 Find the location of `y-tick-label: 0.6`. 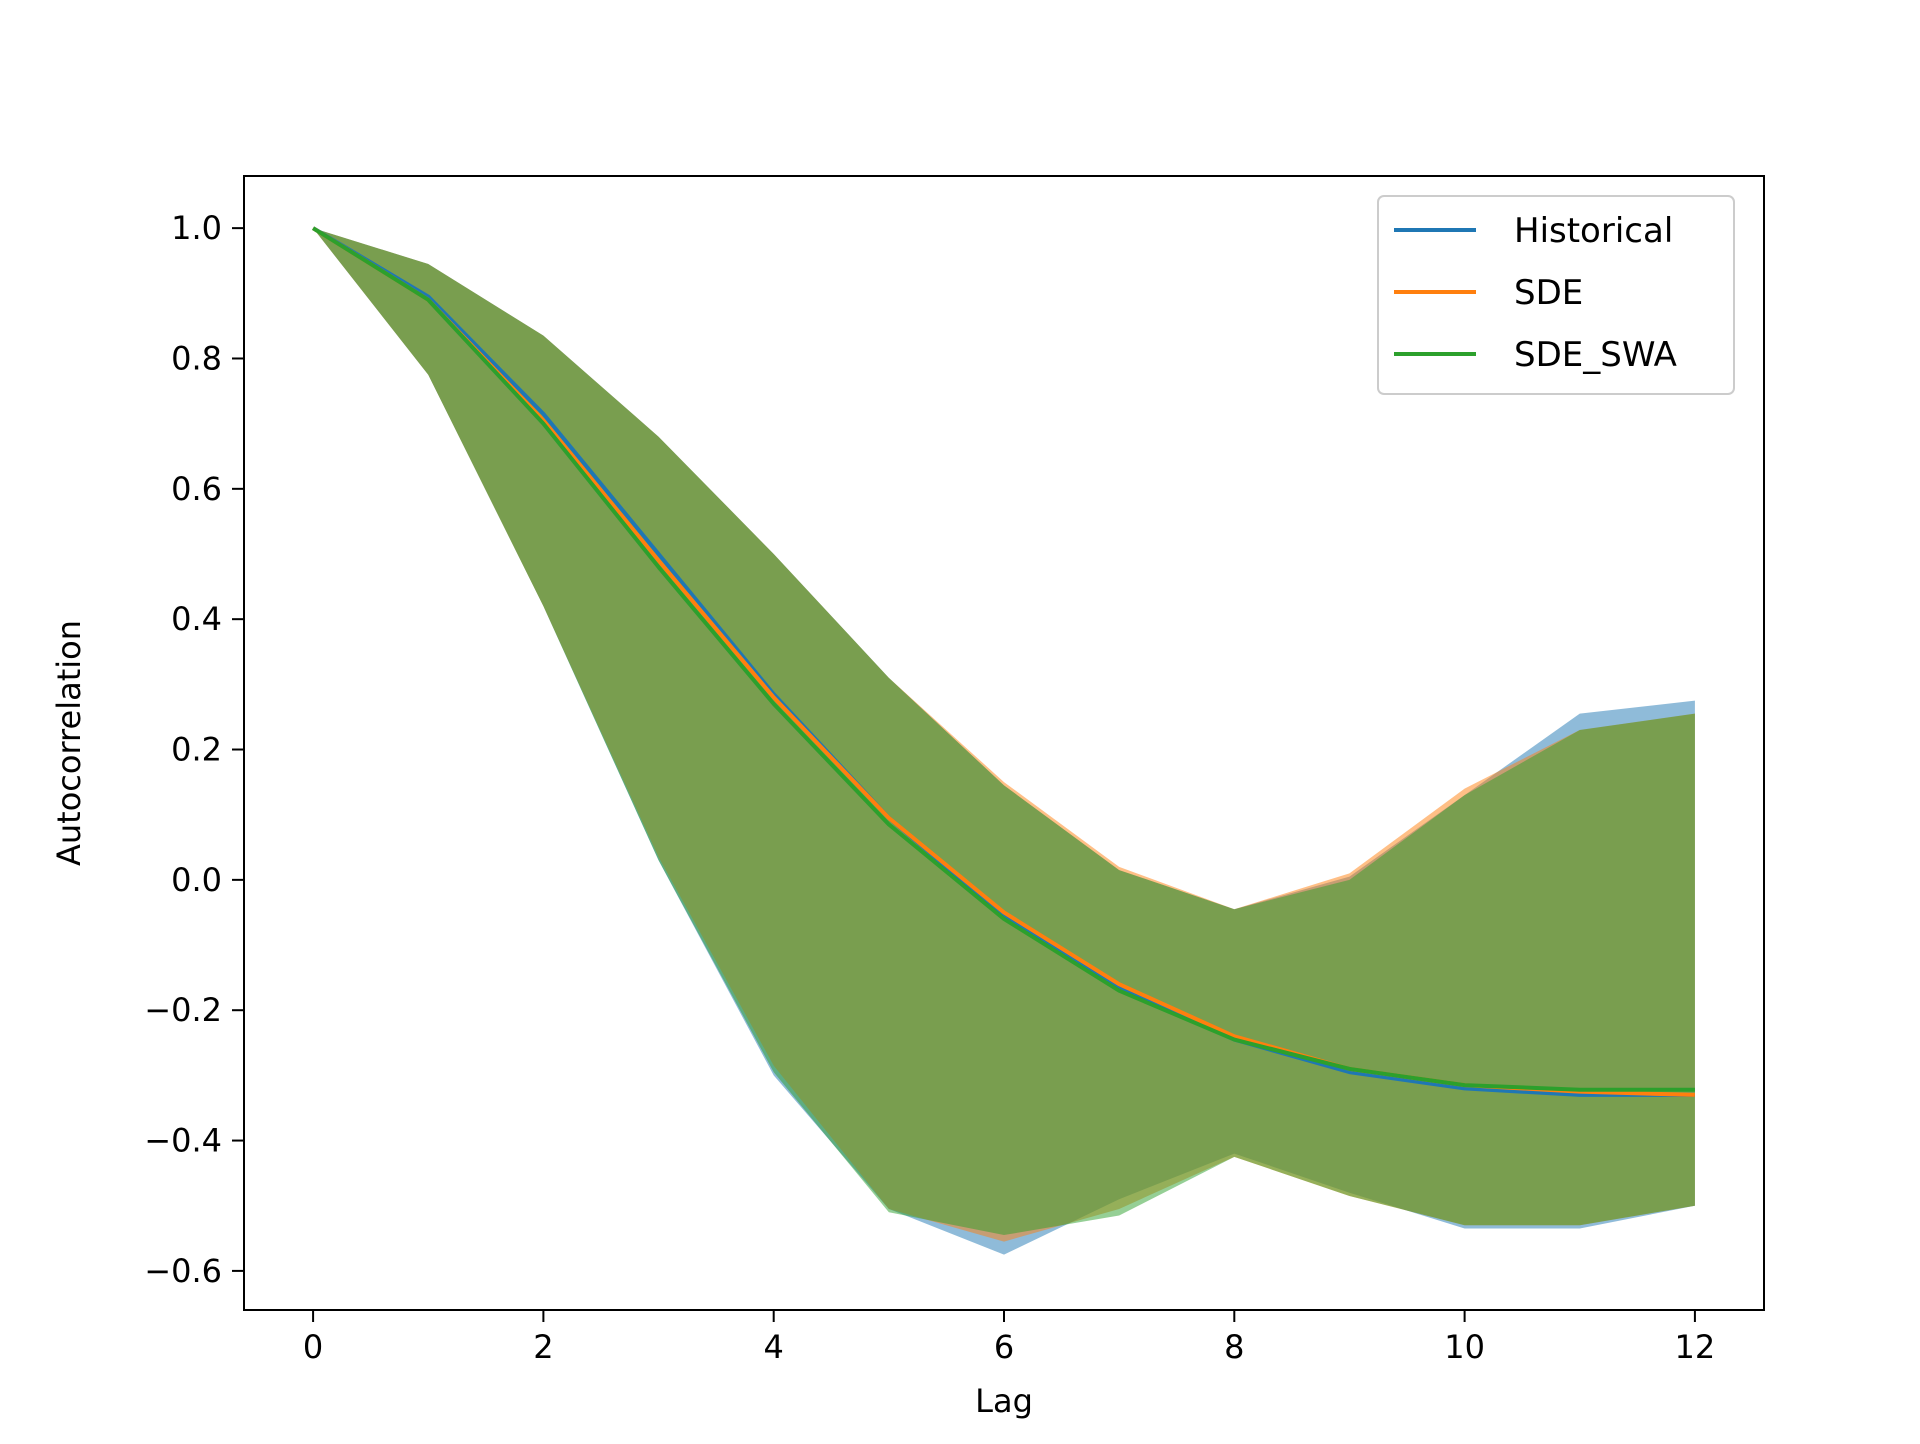

y-tick-label: 0.6 is located at coordinates (196, 489).